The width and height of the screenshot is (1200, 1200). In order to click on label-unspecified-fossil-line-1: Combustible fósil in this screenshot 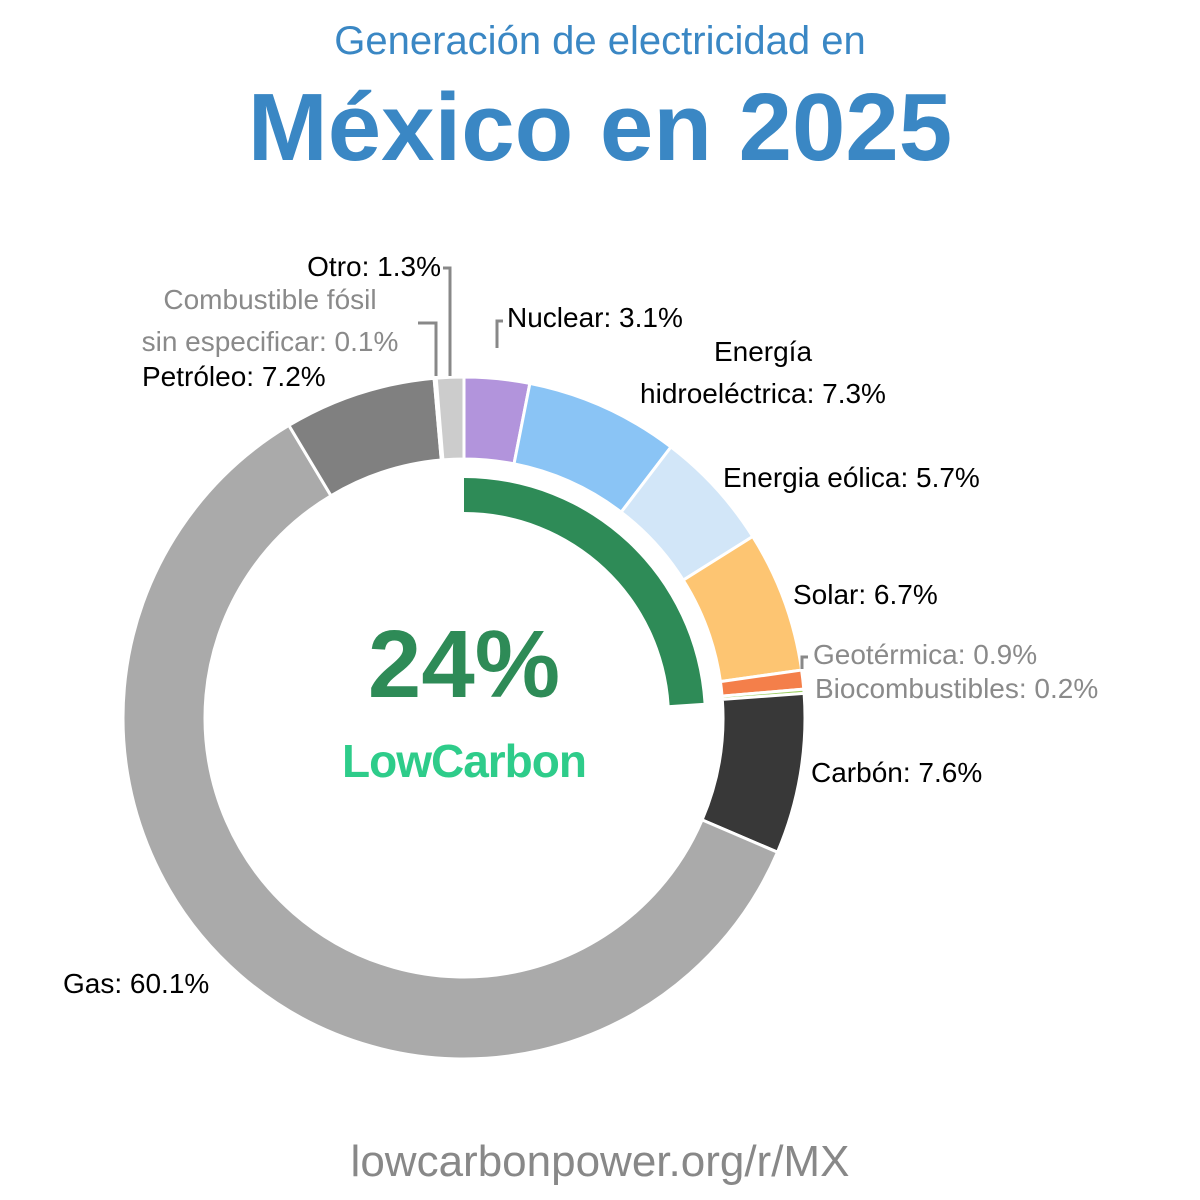, I will do `click(269, 299)`.